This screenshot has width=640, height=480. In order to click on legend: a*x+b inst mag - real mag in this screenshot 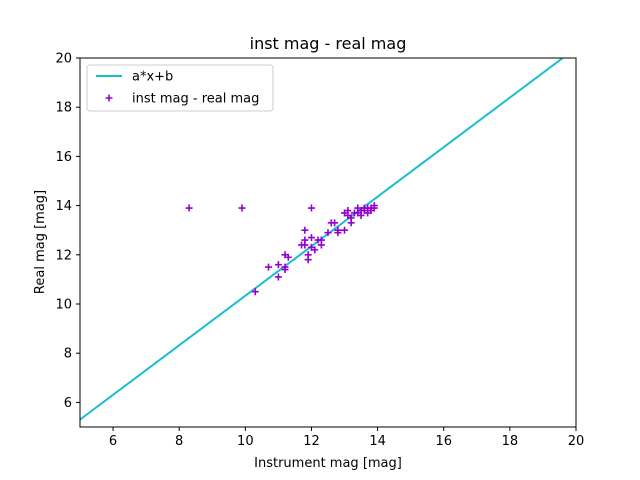, I will do `click(180, 88)`.